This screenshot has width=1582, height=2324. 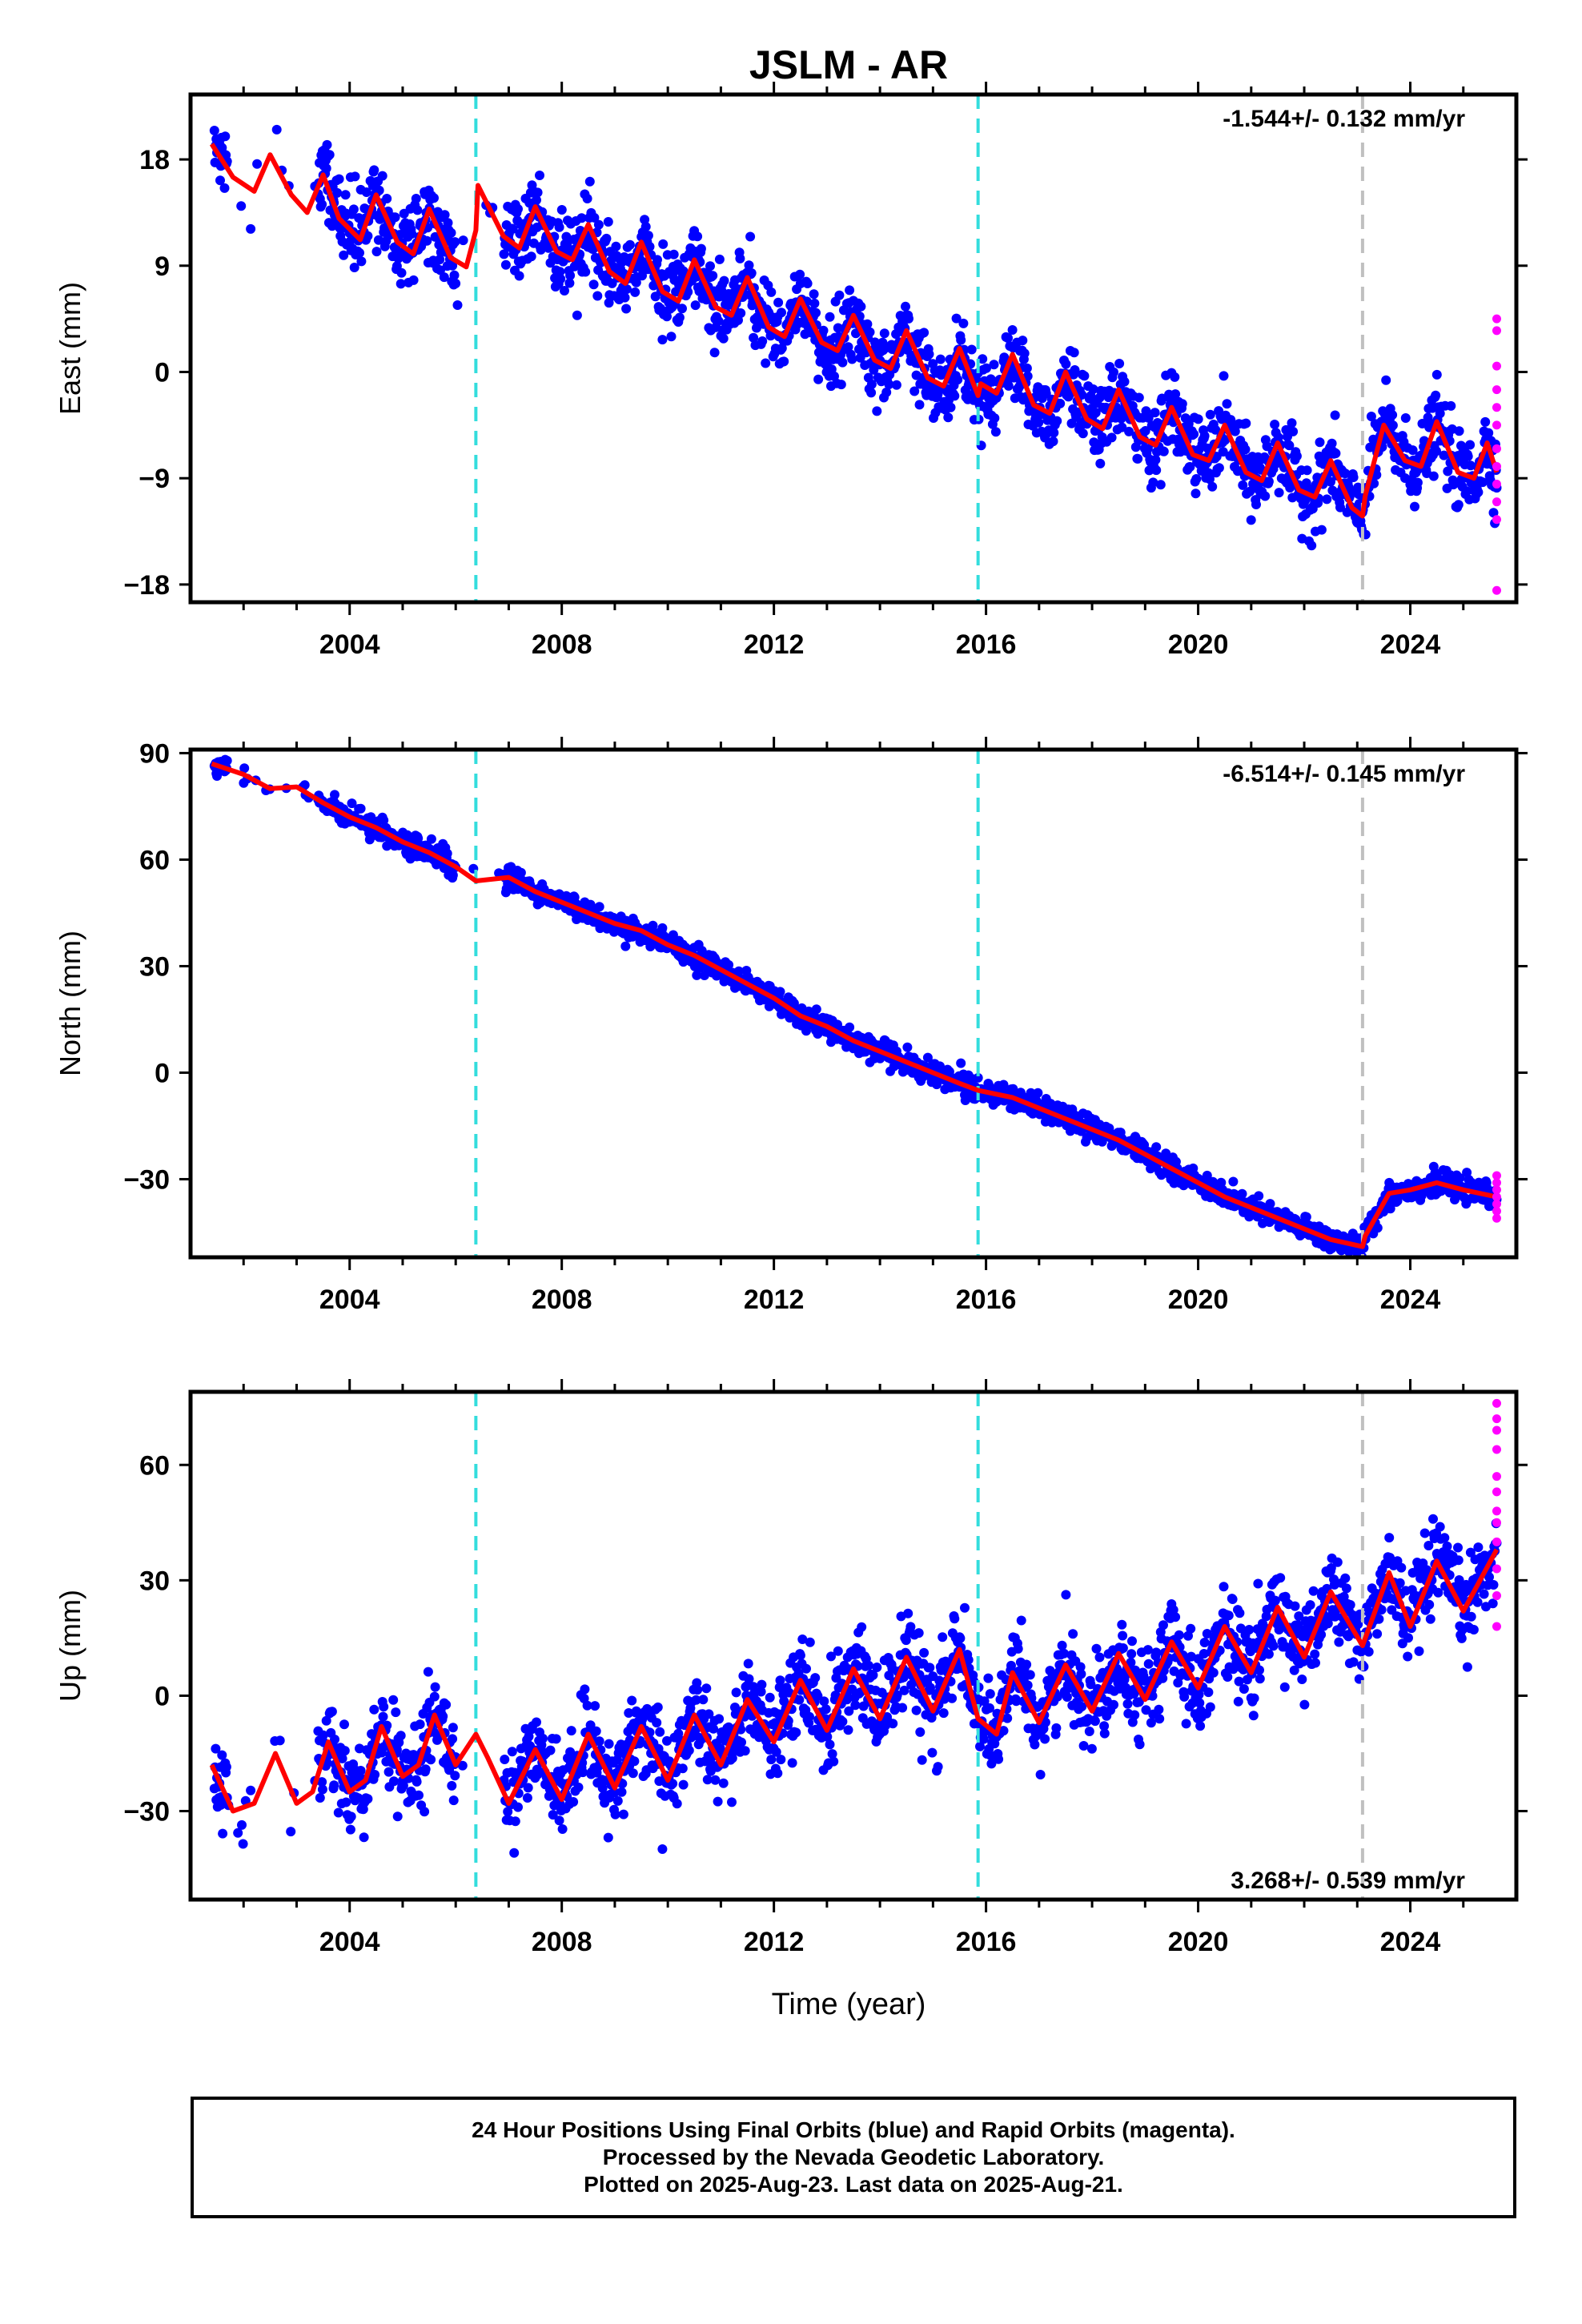 What do you see at coordinates (1496, 366) in the screenshot?
I see `rapid-orbit-point` at bounding box center [1496, 366].